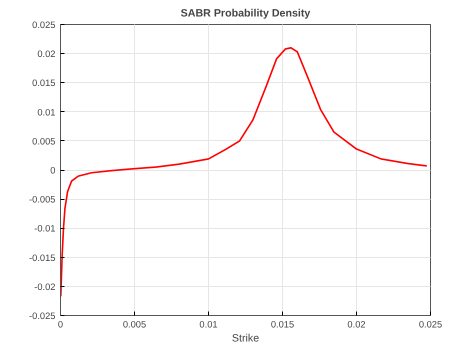 This screenshot has width=474, height=349. I want to click on x-tick-label: 0.01, so click(208, 325).